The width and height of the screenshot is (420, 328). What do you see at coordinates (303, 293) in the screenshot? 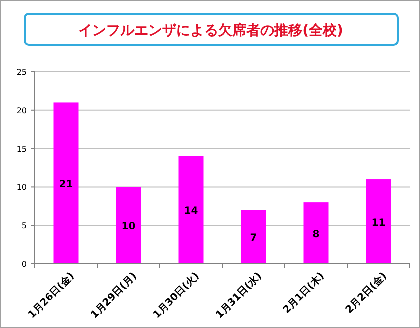
I see `x-tick-label: 2月1日(木)` at bounding box center [303, 293].